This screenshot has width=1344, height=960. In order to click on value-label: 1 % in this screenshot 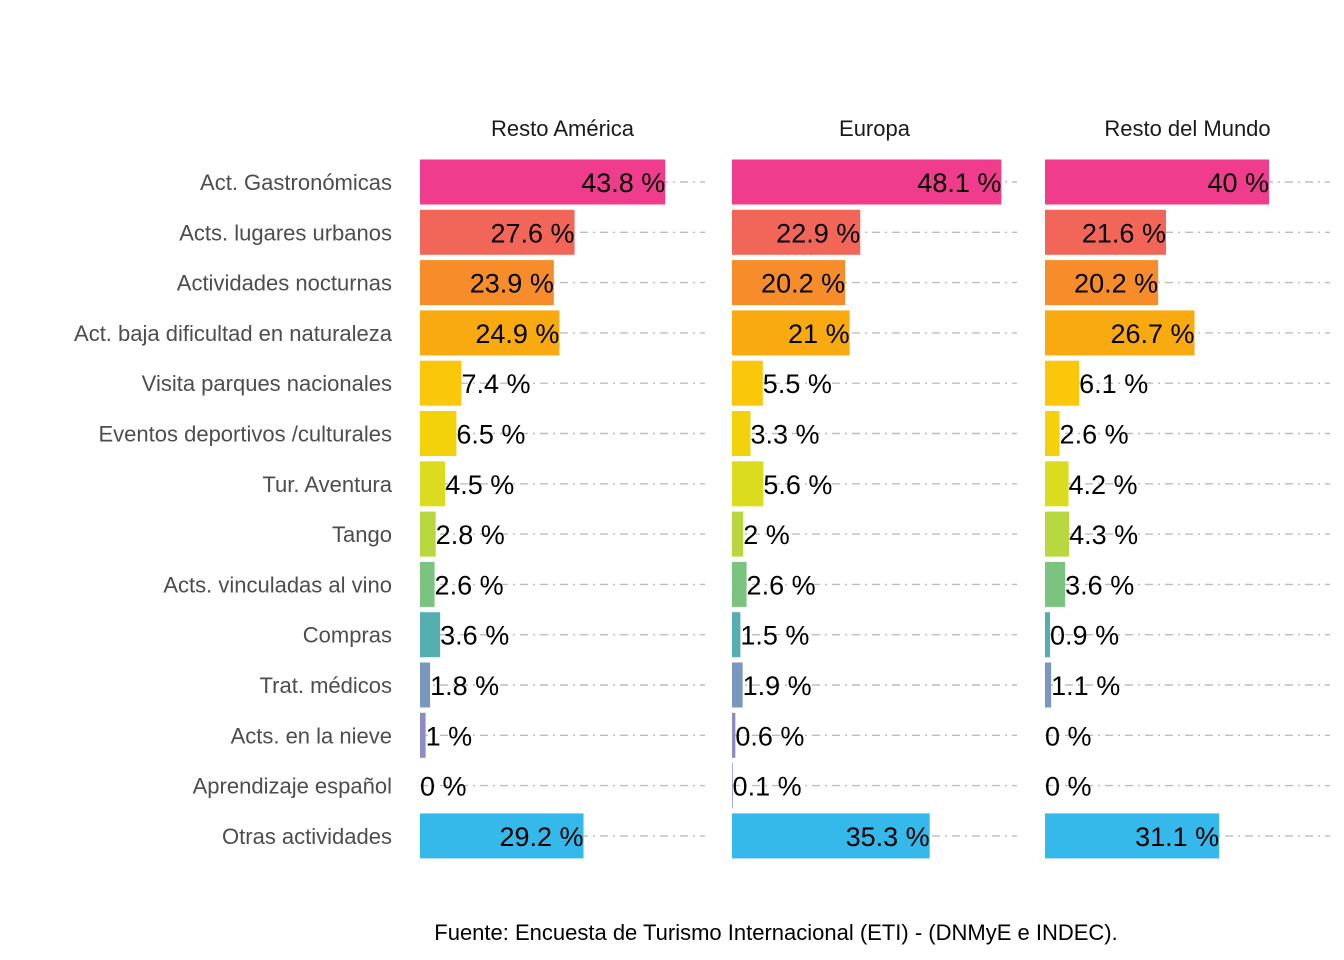, I will do `click(449, 736)`.